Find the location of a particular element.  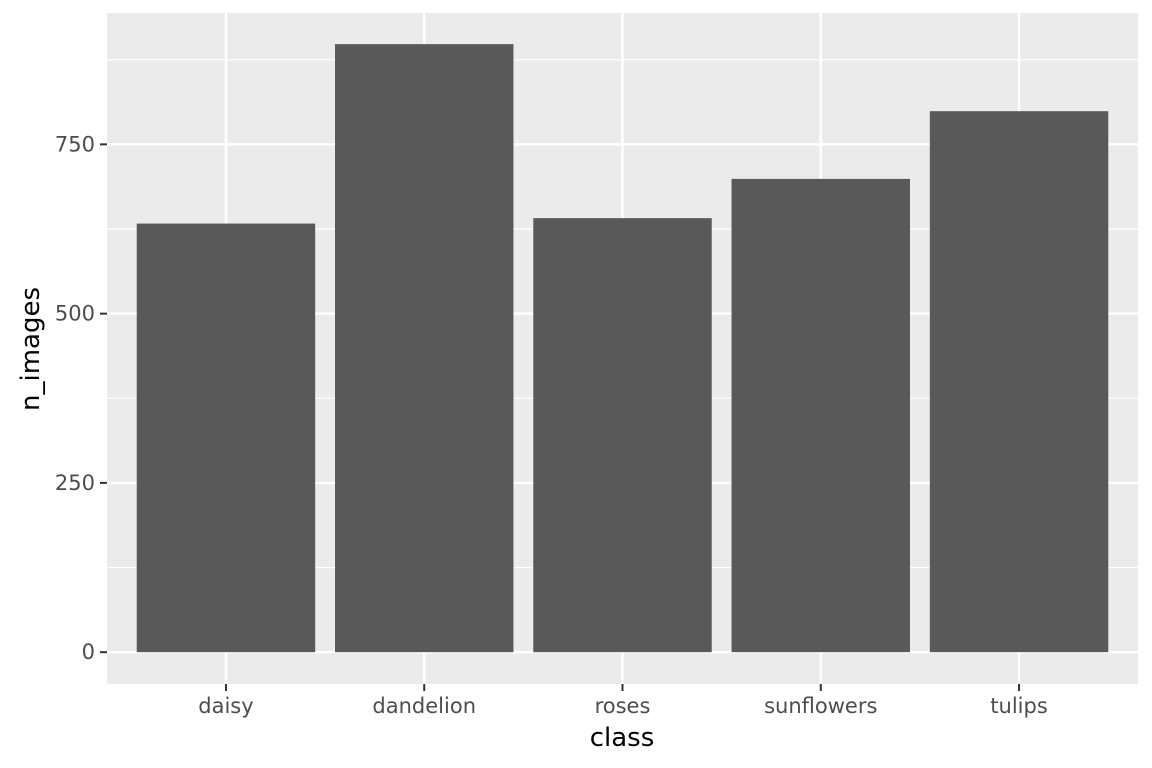

bar-daisy is located at coordinates (226, 438).